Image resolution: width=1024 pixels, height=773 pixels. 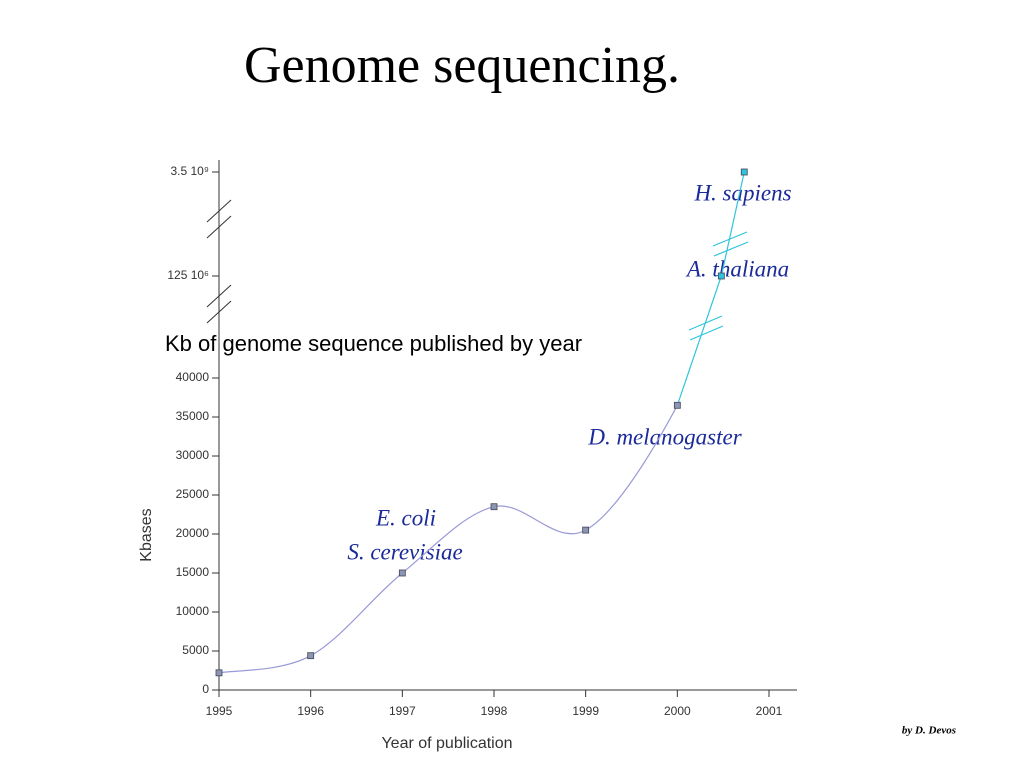 What do you see at coordinates (193, 533) in the screenshot?
I see `y-tick-label: 20000` at bounding box center [193, 533].